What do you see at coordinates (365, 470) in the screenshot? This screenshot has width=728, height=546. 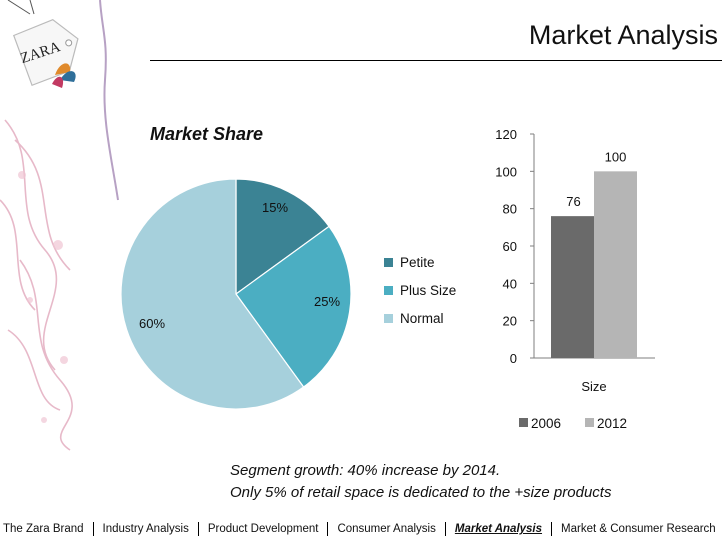 I see `caption-line-1: Segment growth: 40% increase by 2014.` at bounding box center [365, 470].